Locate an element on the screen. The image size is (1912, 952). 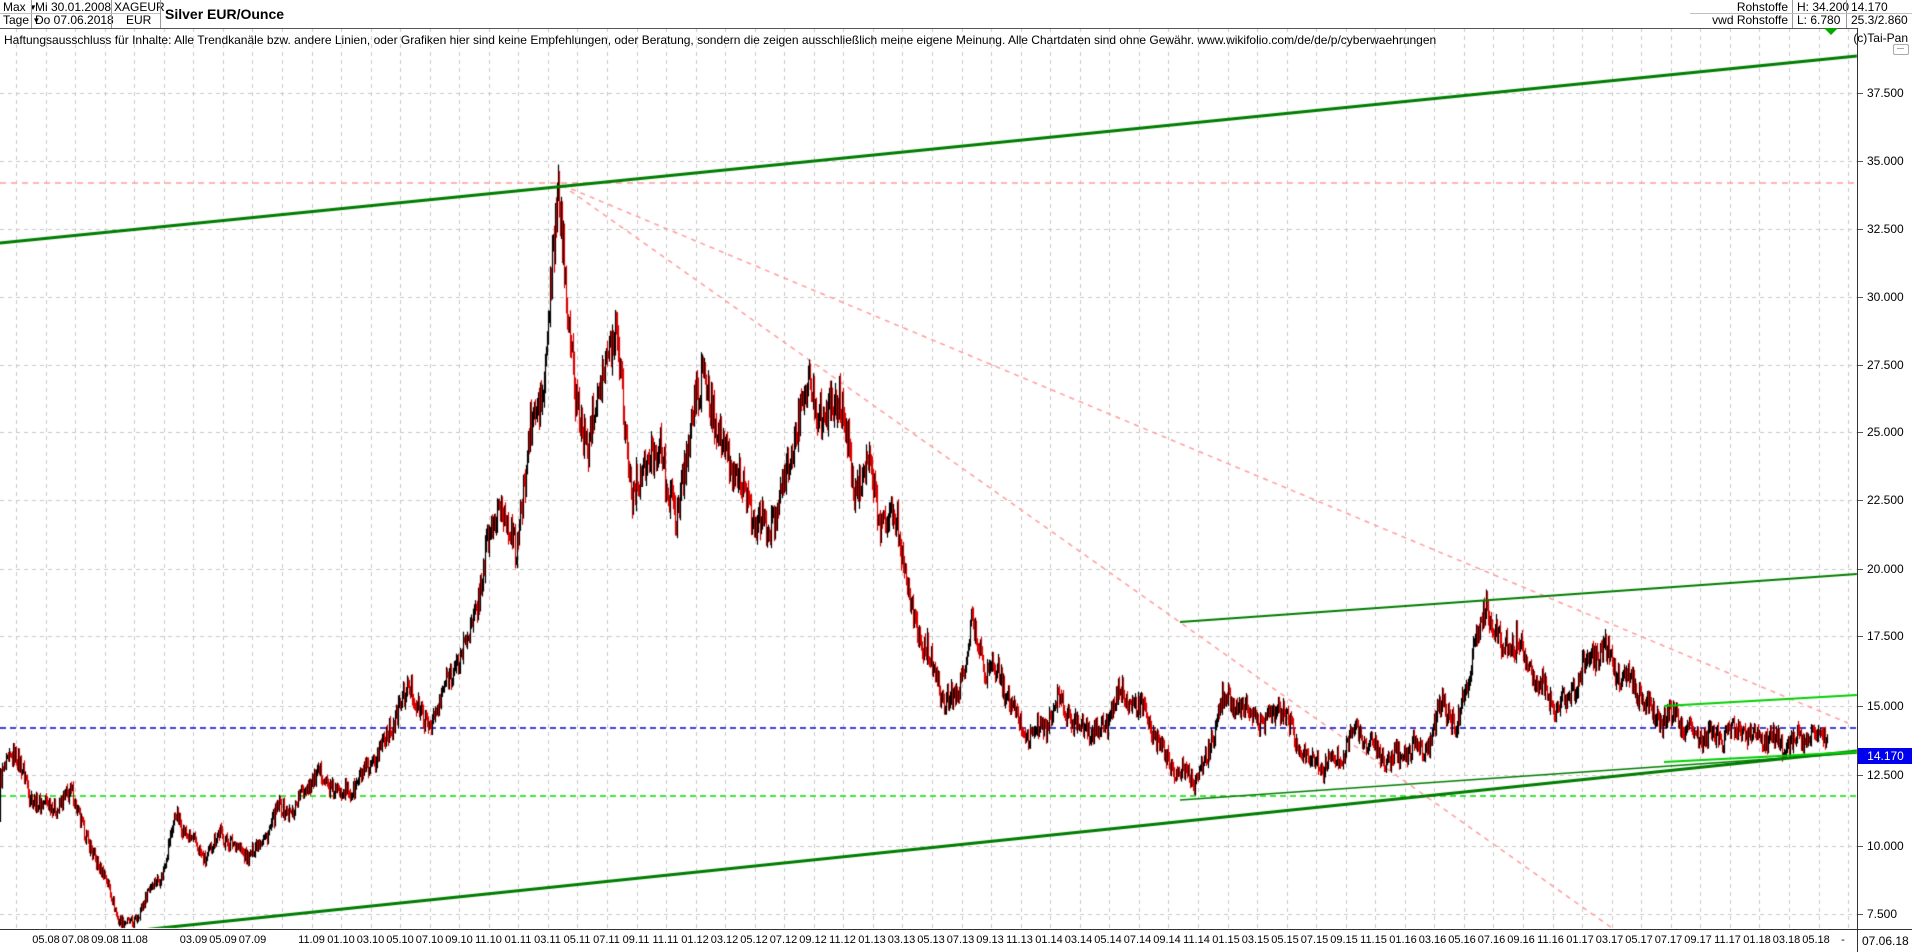
x-axis-label: 01.16 is located at coordinates (1403, 940).